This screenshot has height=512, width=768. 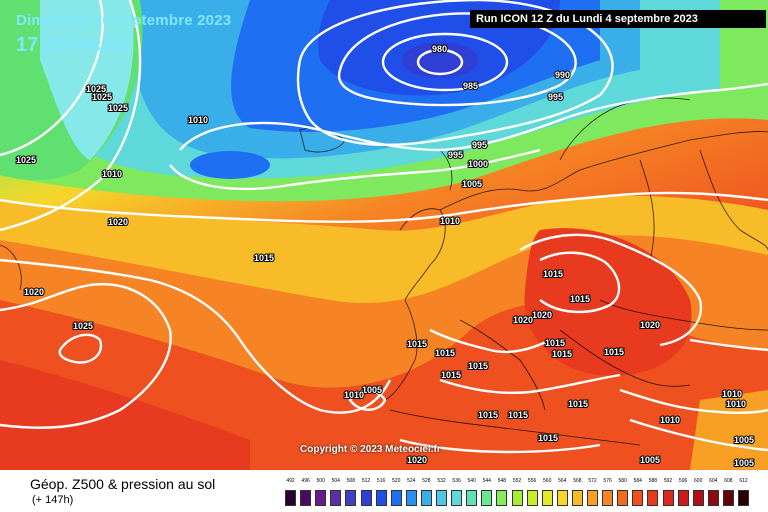 I want to click on scale-tick-label: 596, so click(x=683, y=481).